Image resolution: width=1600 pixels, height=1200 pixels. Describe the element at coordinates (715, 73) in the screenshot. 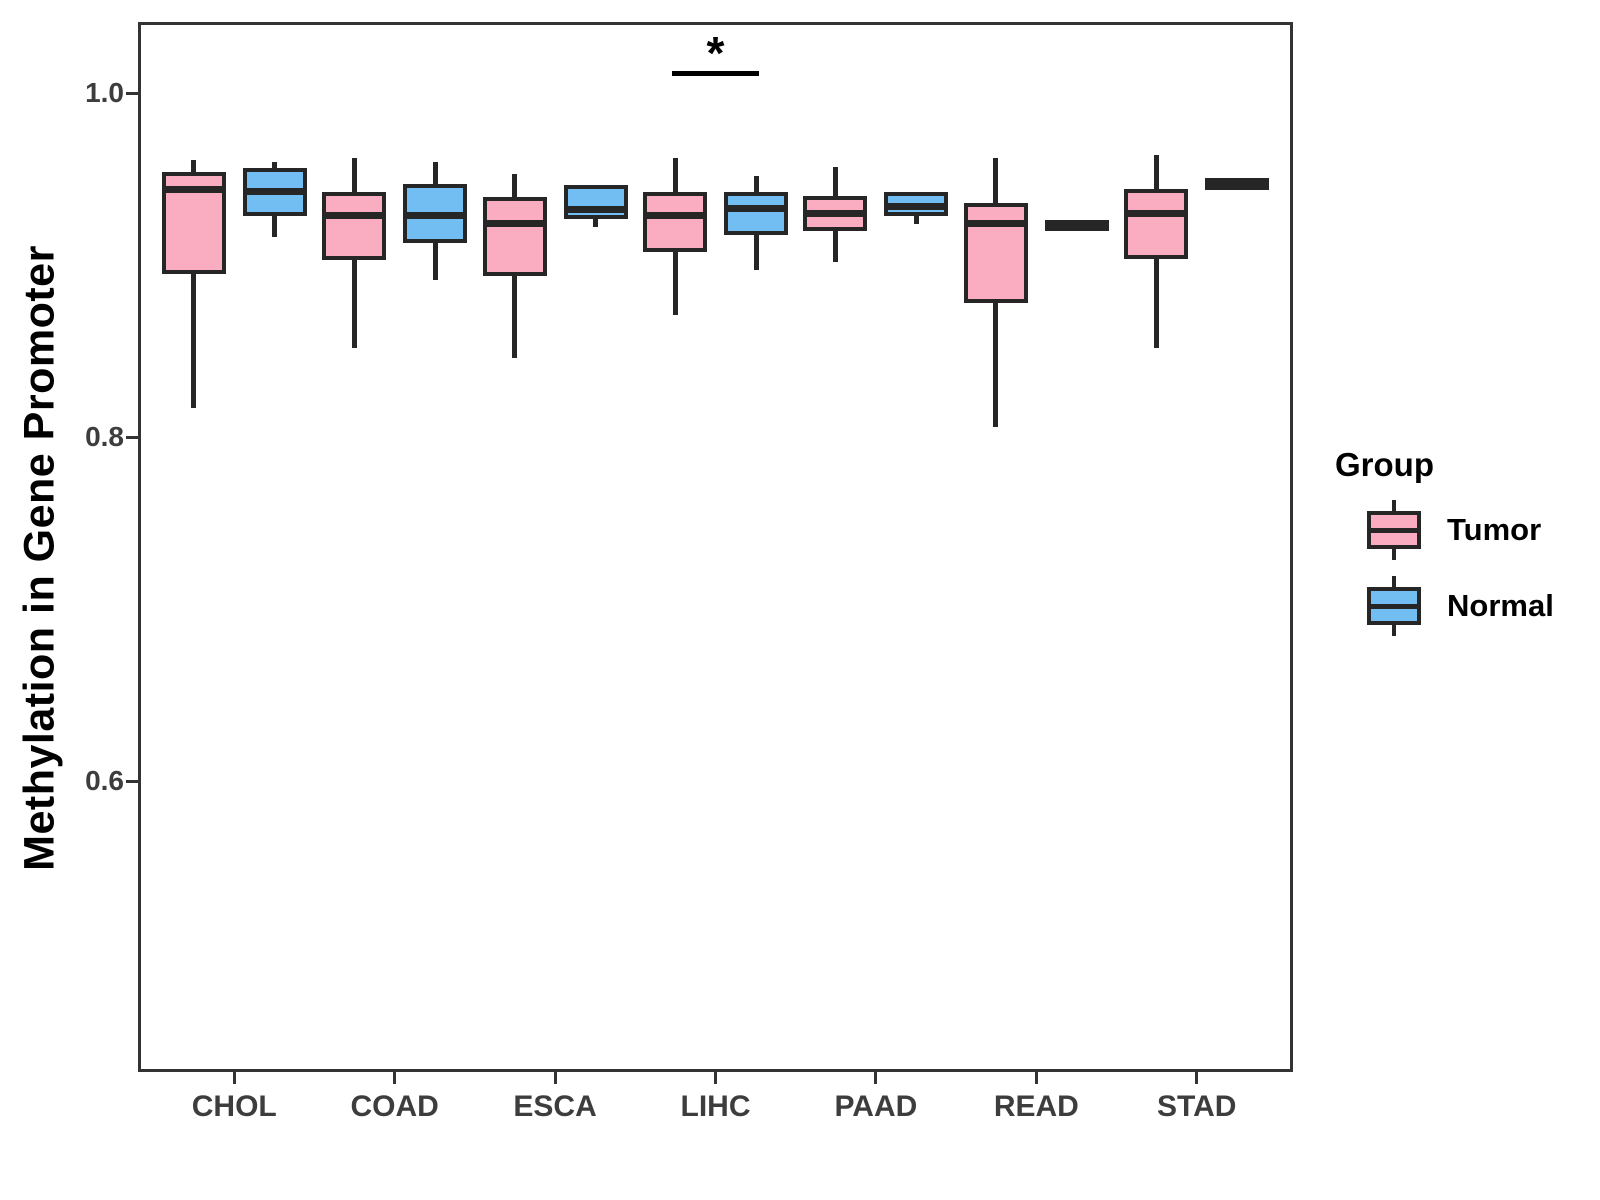

I see `significance-bar` at that location.